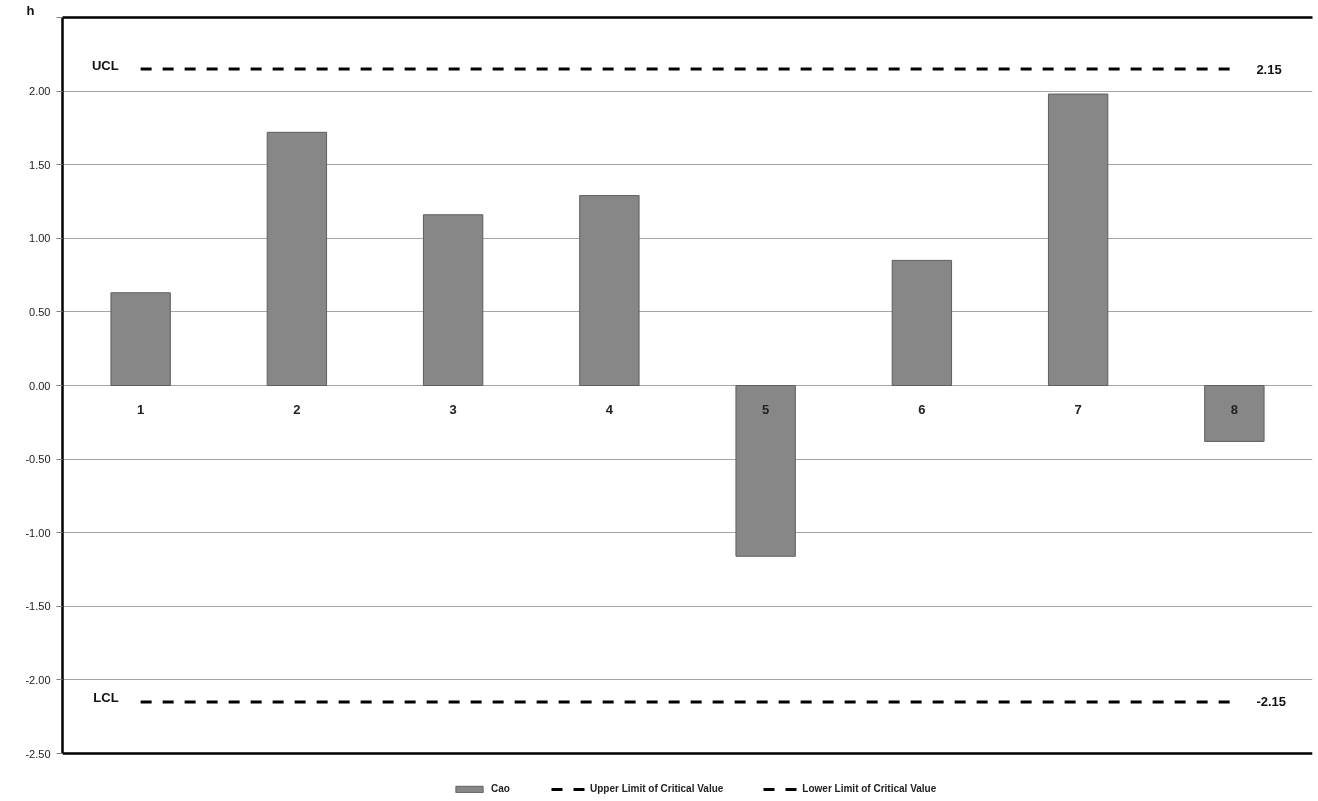 The width and height of the screenshot is (1318, 801). I want to click on data-label: -2.15, so click(1271, 702).